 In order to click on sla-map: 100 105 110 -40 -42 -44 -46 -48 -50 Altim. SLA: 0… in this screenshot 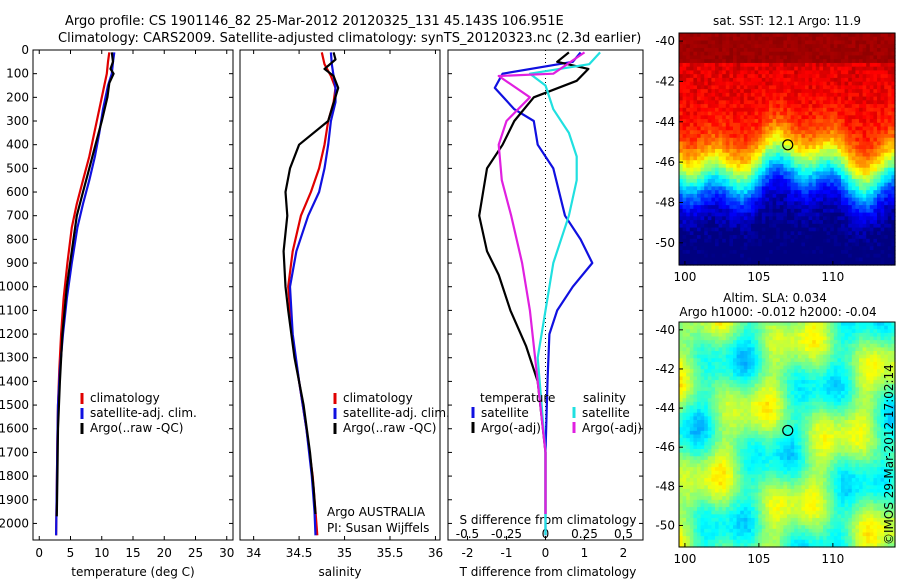, I will do `click(775, 428)`.